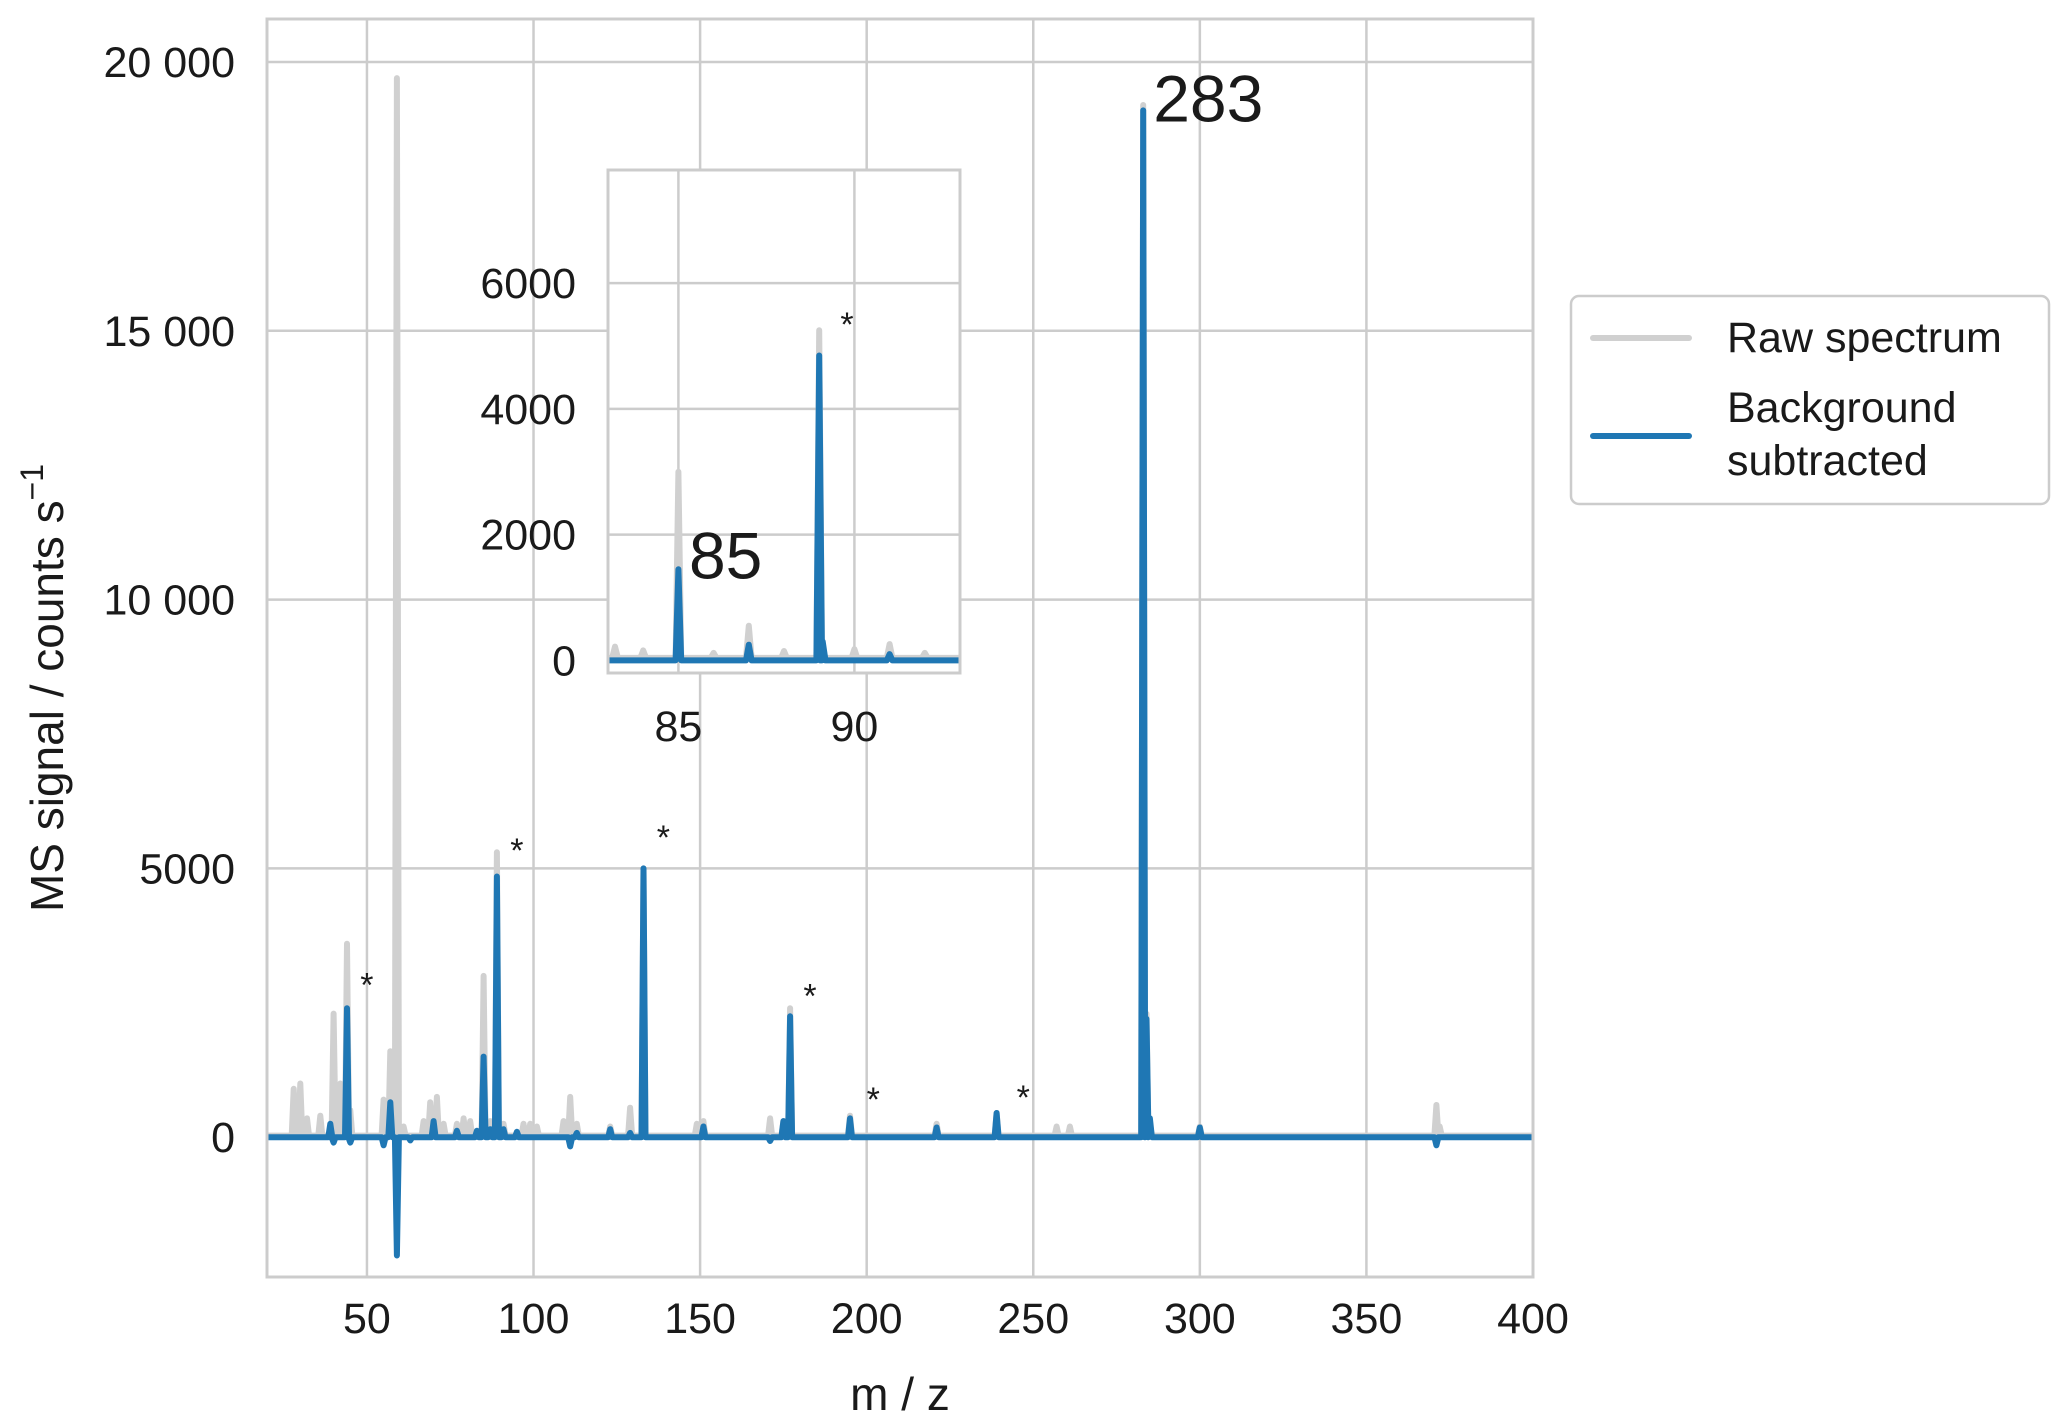  Describe the element at coordinates (32, 482) in the screenshot. I see `y-axis-label-superscript: −1` at that location.